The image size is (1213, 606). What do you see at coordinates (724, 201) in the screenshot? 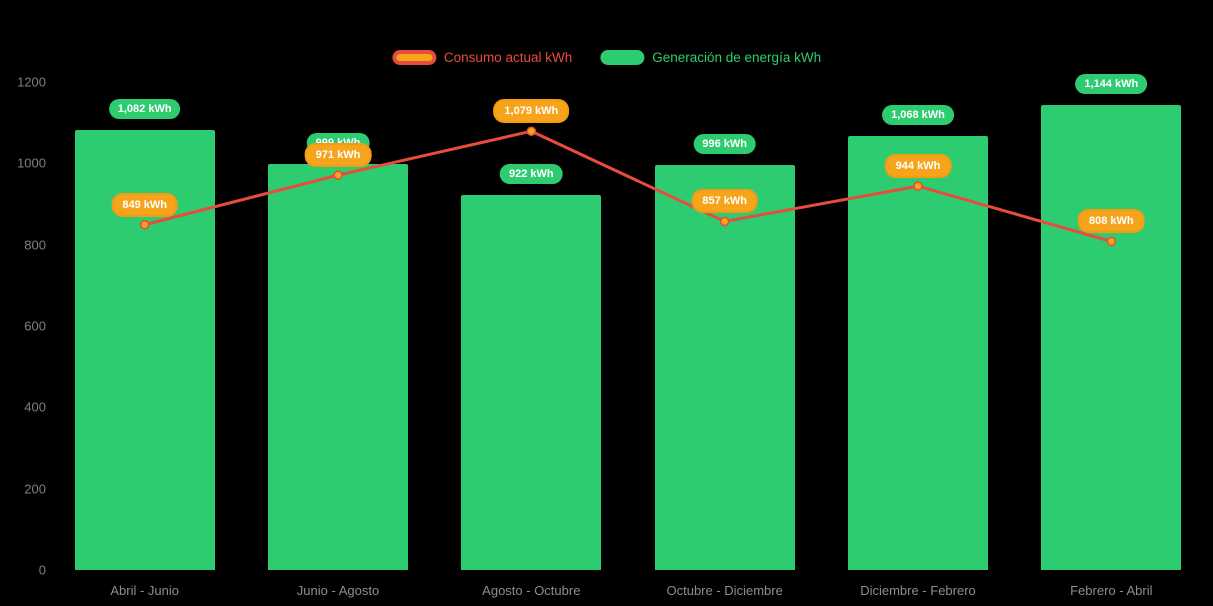
I see `line-value-badge: 857 kWh` at bounding box center [724, 201].